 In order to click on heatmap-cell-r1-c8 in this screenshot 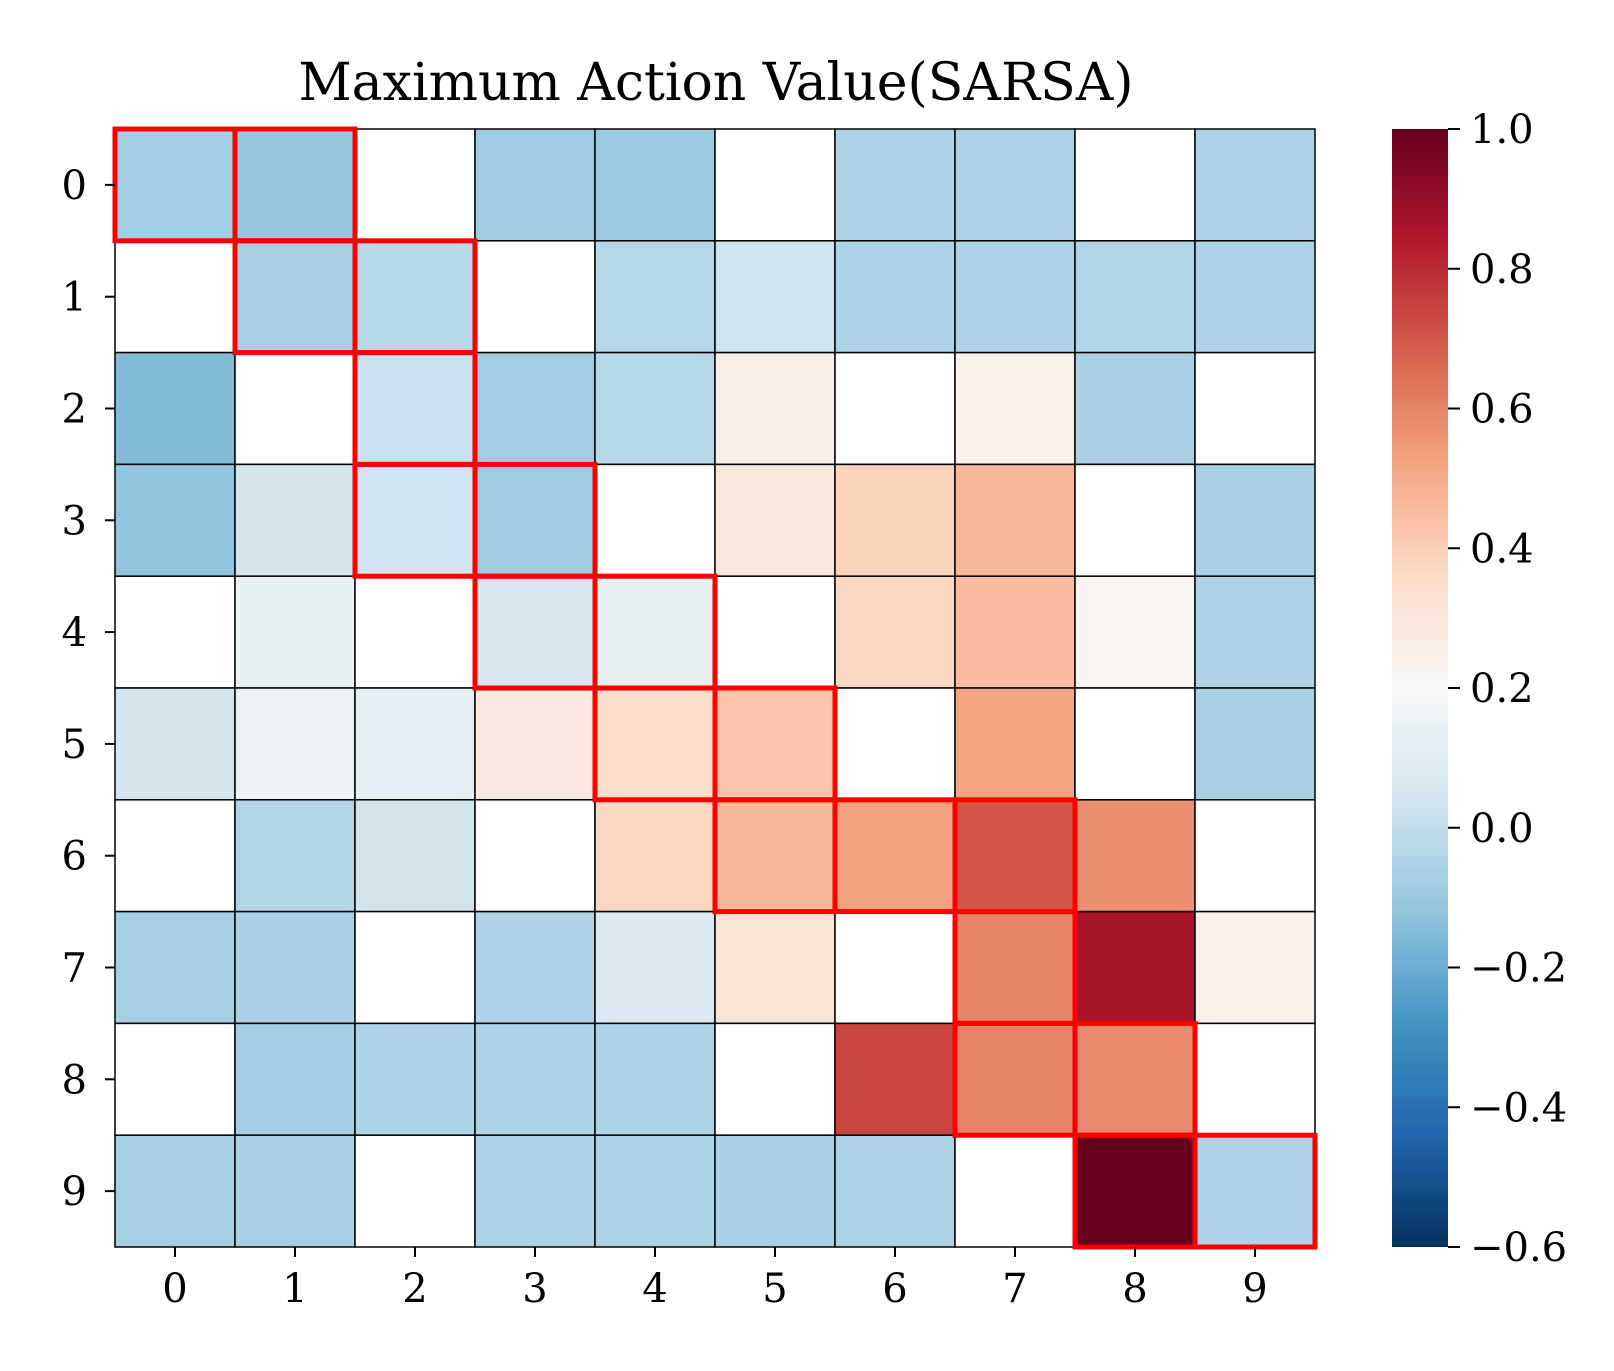, I will do `click(1135, 297)`.